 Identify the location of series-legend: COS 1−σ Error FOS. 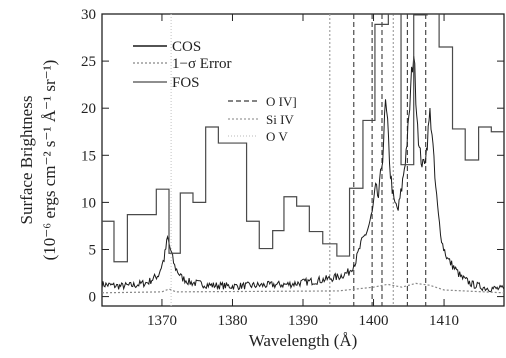
(182, 65).